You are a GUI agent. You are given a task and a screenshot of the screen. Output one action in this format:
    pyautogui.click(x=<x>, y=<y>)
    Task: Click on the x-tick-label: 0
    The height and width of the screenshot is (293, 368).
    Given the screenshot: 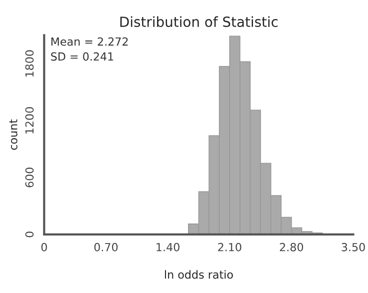 What is the action you would take?
    pyautogui.click(x=44, y=247)
    